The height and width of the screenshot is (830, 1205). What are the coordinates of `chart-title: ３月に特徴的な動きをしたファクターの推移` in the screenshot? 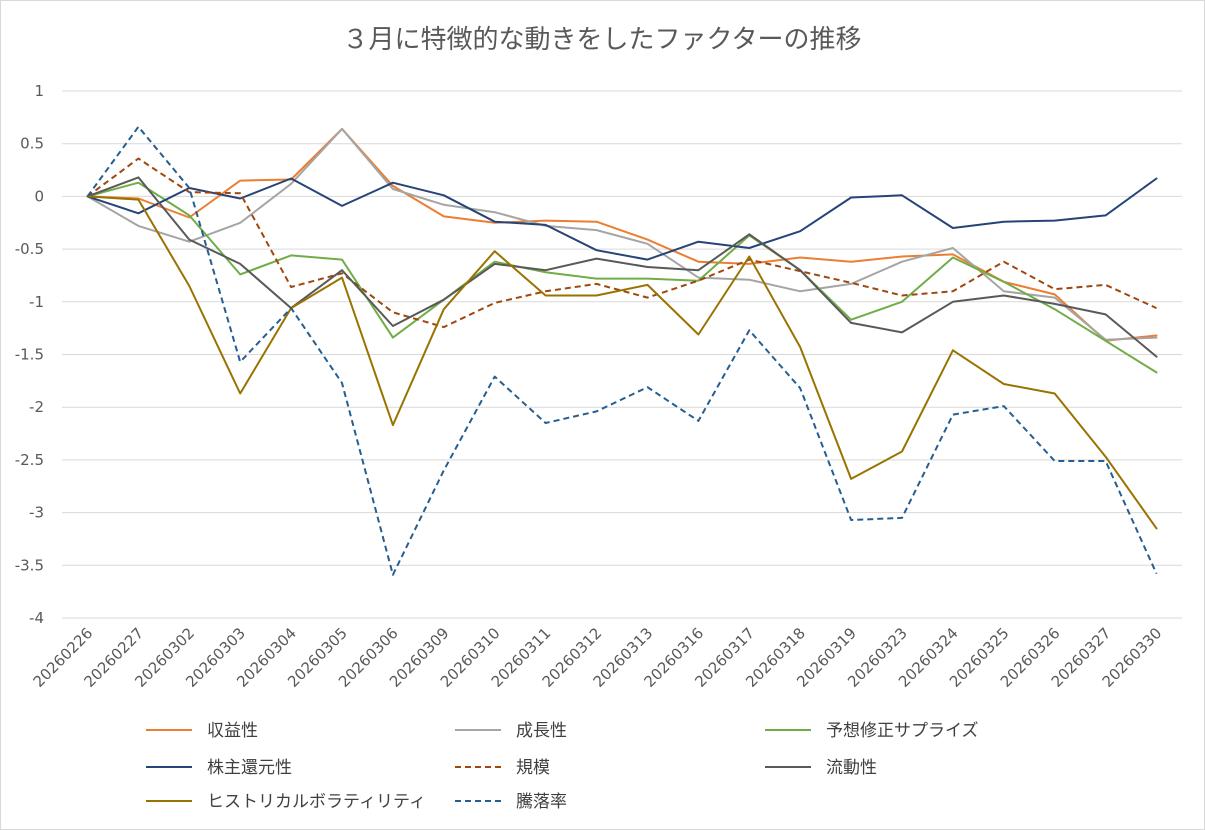 It's located at (602, 40).